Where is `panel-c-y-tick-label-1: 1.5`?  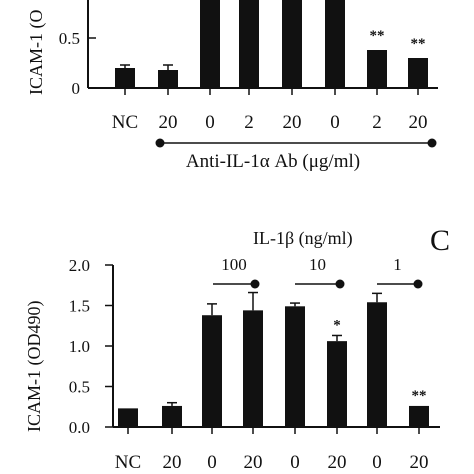 panel-c-y-tick-label-1: 1.5 is located at coordinates (79, 306).